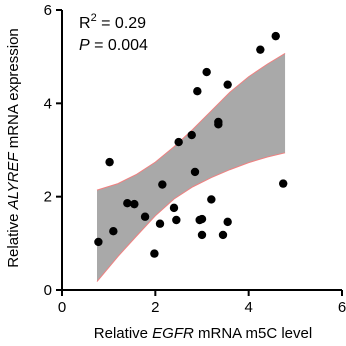  What do you see at coordinates (53, 150) in the screenshot?
I see `y-axis-ticks: 0 2 4 6` at bounding box center [53, 150].